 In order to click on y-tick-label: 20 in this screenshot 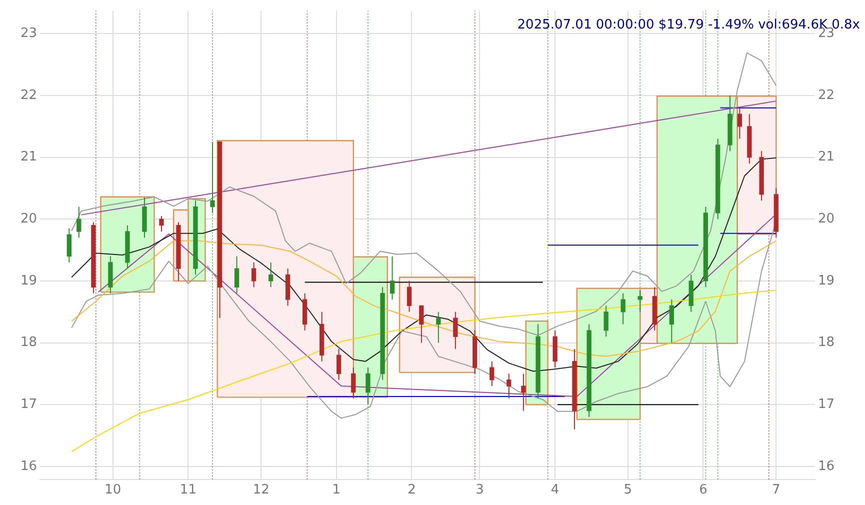, I will do `click(28, 219)`.